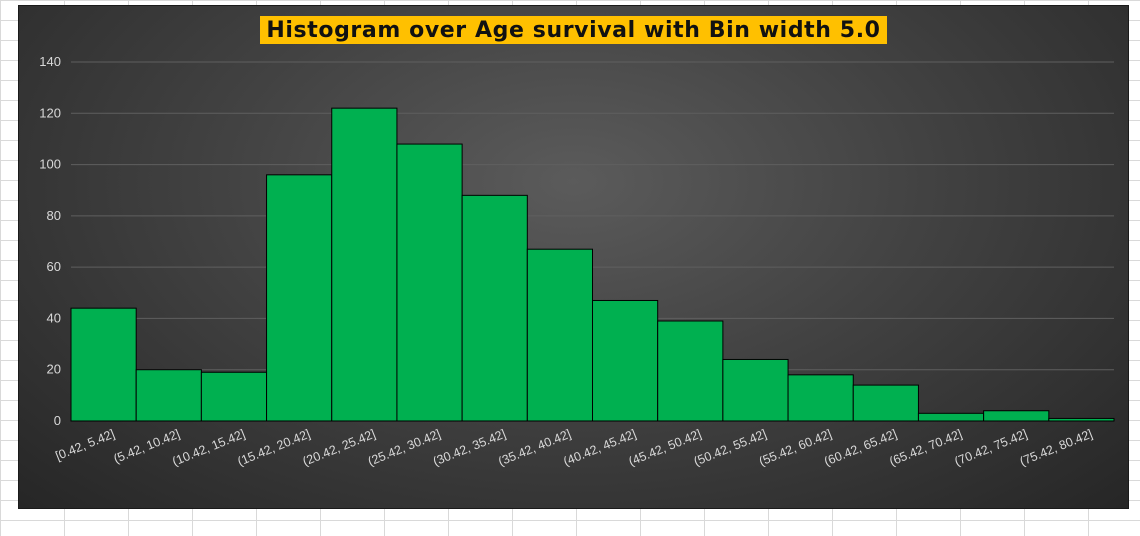 Image resolution: width=1140 pixels, height=536 pixels. What do you see at coordinates (54, 266) in the screenshot?
I see `y-tick-label: 60` at bounding box center [54, 266].